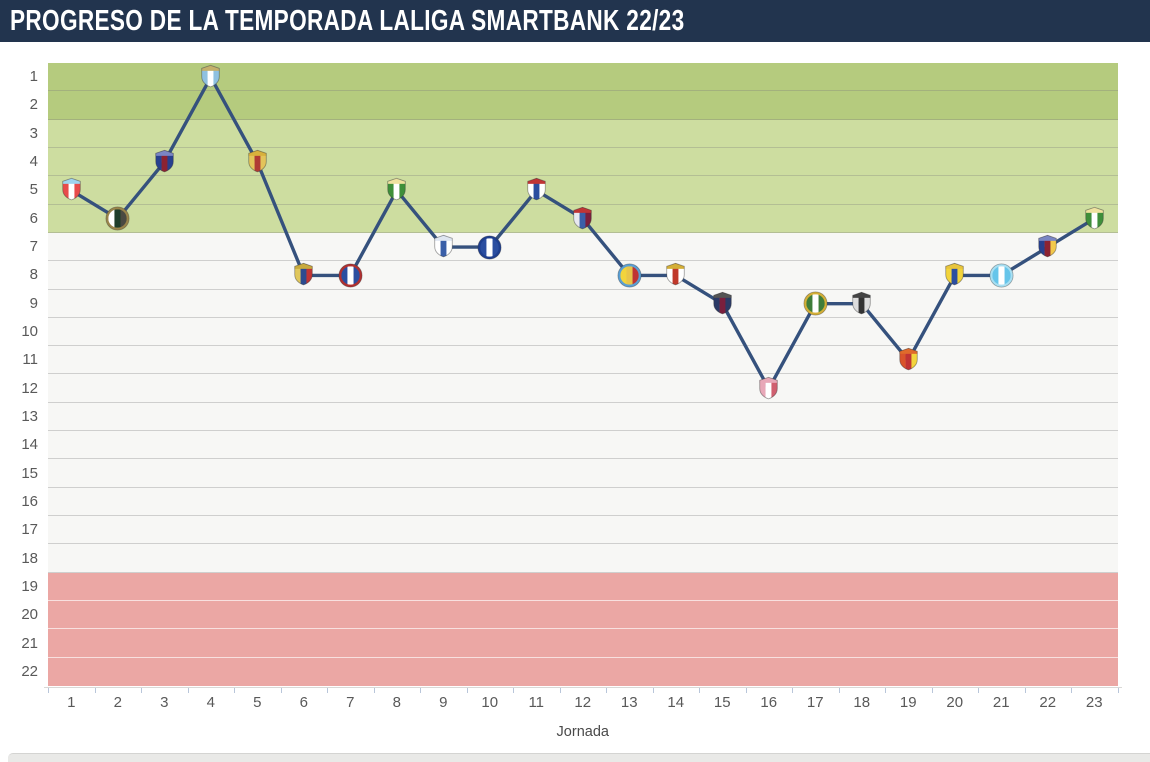 This screenshot has height=762, width=1150. Describe the element at coordinates (489, 247) in the screenshot. I see `data-point-jornada-10-crest-icon` at that location.